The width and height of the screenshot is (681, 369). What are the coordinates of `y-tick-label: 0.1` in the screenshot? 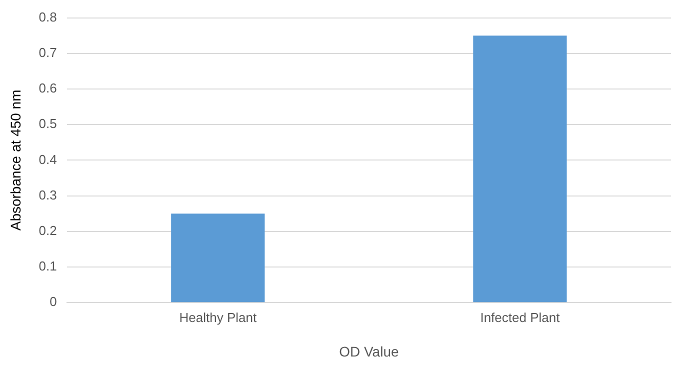 It's located at (47, 266).